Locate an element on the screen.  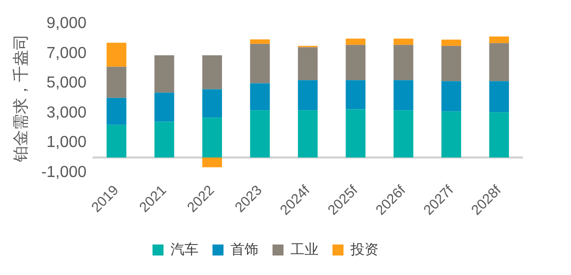
y-tick-label: -1,000 is located at coordinates (64, 172).